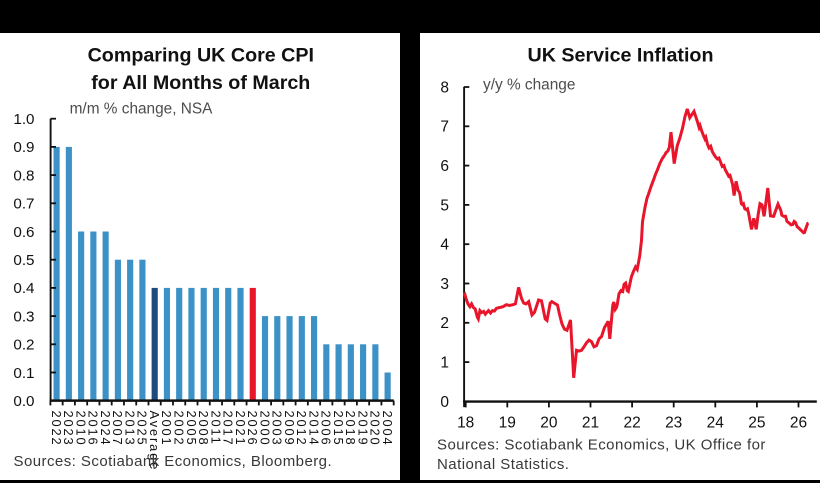 The width and height of the screenshot is (820, 483). What do you see at coordinates (621, 56) in the screenshot?
I see `svg-text: UK Service Inflation` at bounding box center [621, 56].